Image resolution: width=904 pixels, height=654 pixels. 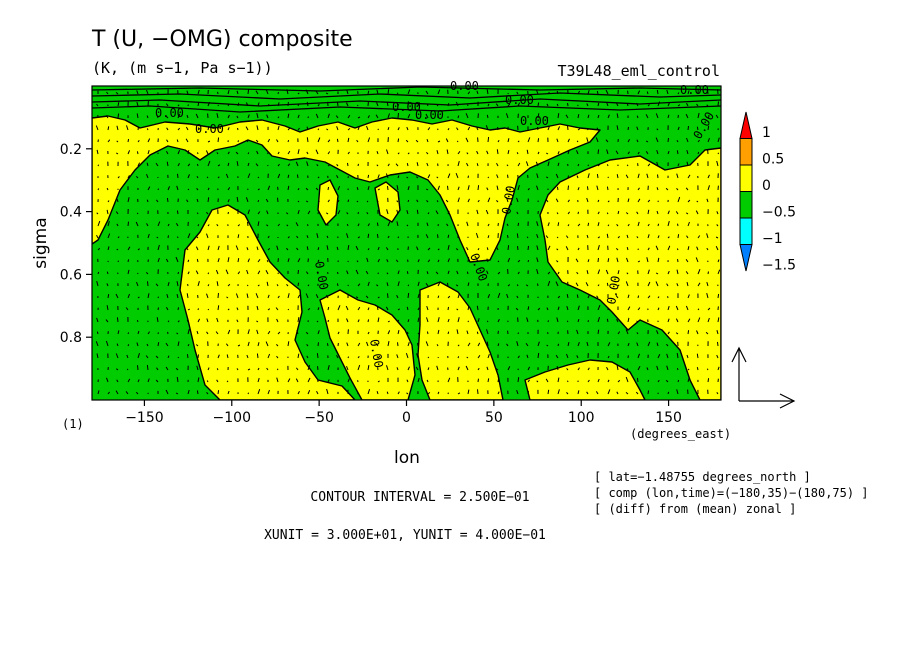 What do you see at coordinates (460, 340) in the screenshot?
I see `region-positive` at bounding box center [460, 340].